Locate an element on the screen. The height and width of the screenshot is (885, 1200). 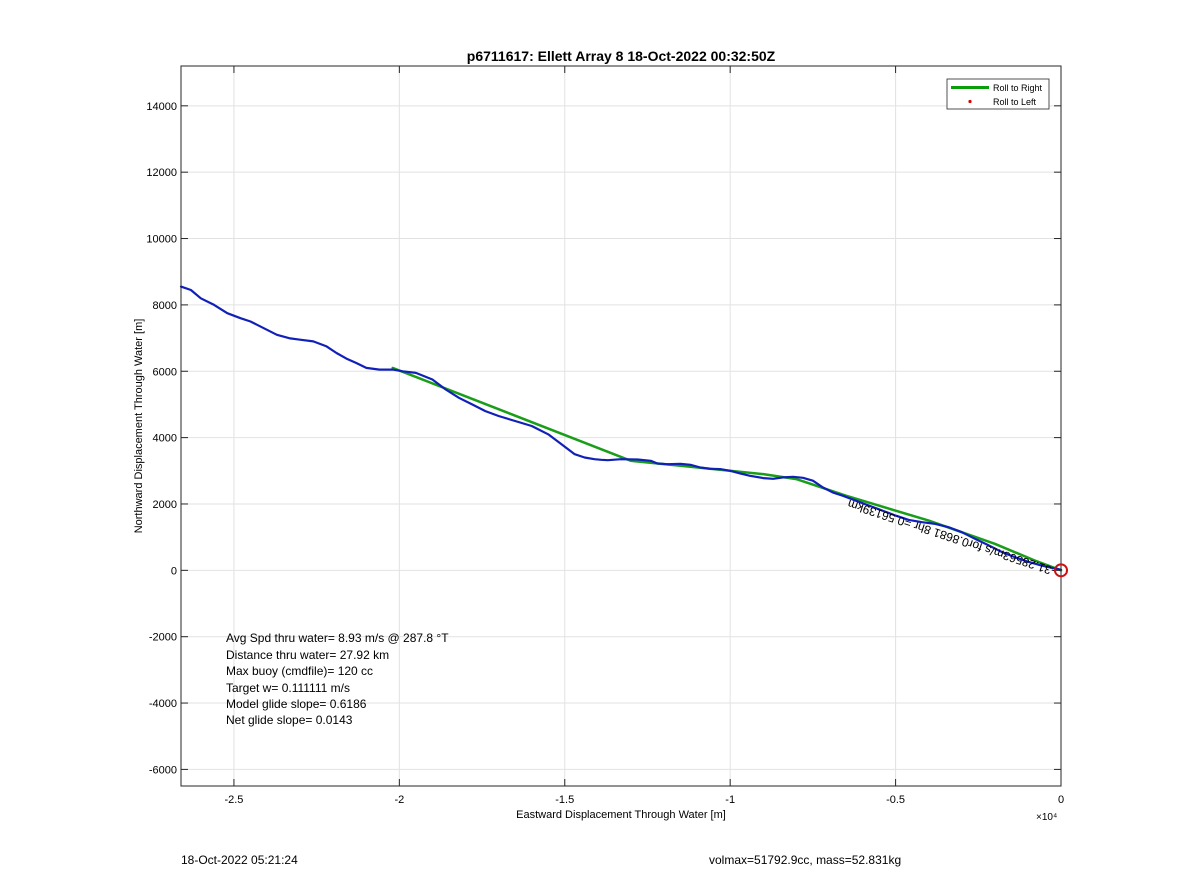
y-tick-label: -6000 is located at coordinates (163, 770).